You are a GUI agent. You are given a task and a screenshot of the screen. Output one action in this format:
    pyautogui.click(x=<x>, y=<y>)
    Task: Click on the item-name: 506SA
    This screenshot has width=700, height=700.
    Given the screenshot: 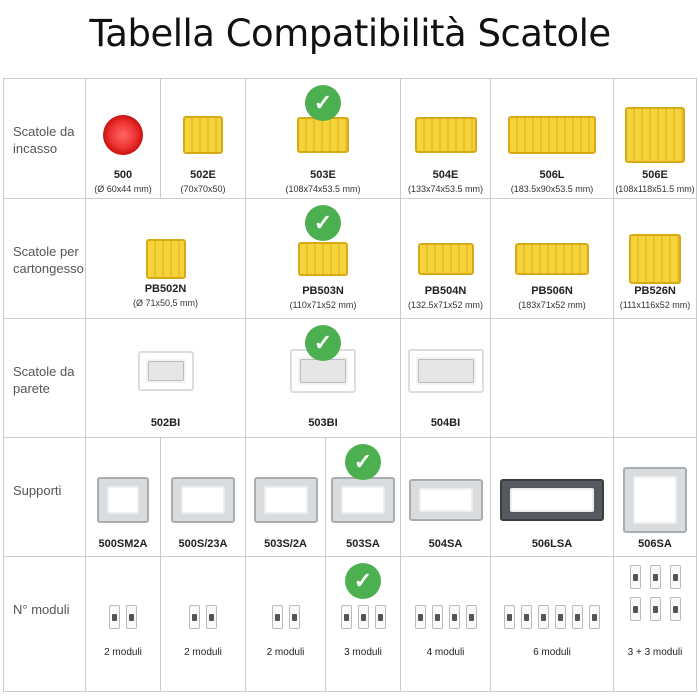 What is the action you would take?
    pyautogui.click(x=655, y=544)
    